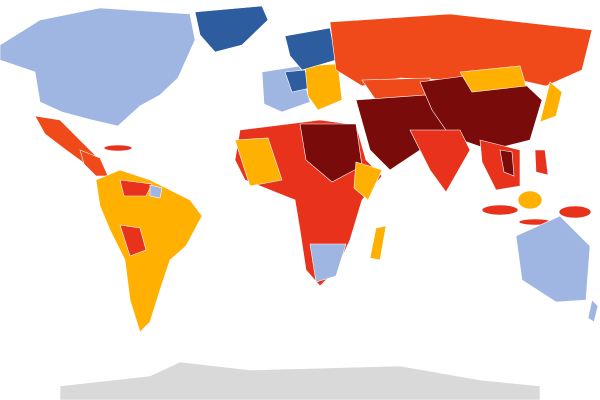 The height and width of the screenshot is (400, 600). What do you see at coordinates (231, 29) in the screenshot?
I see `greenland` at bounding box center [231, 29].